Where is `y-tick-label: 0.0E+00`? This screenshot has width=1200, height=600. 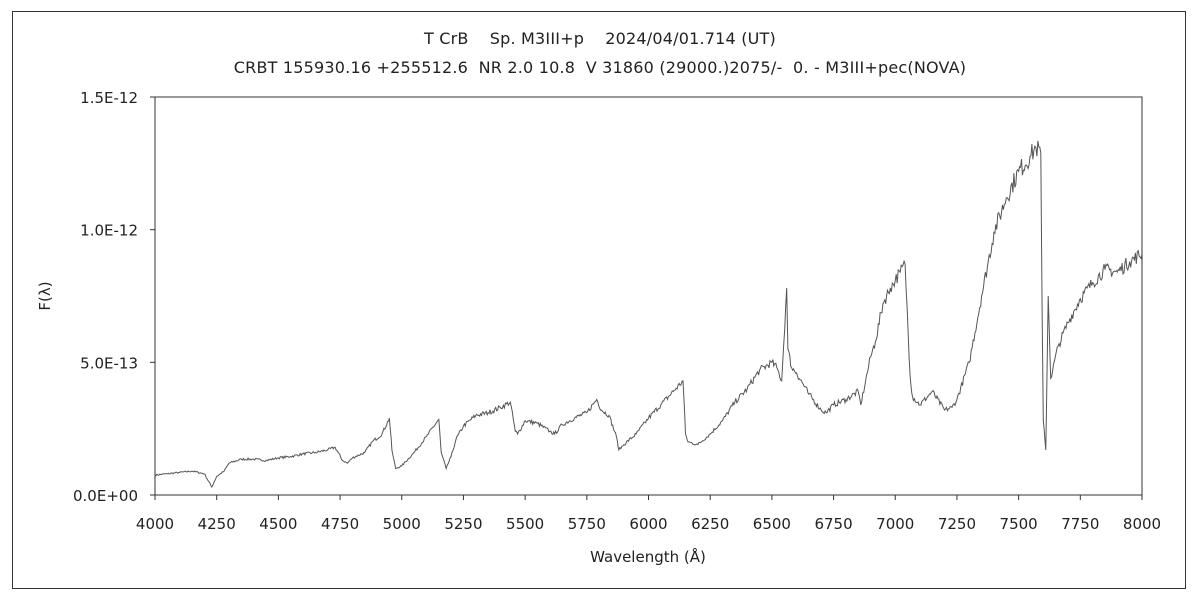 y-tick-label: 0.0E+00 is located at coordinates (105, 496).